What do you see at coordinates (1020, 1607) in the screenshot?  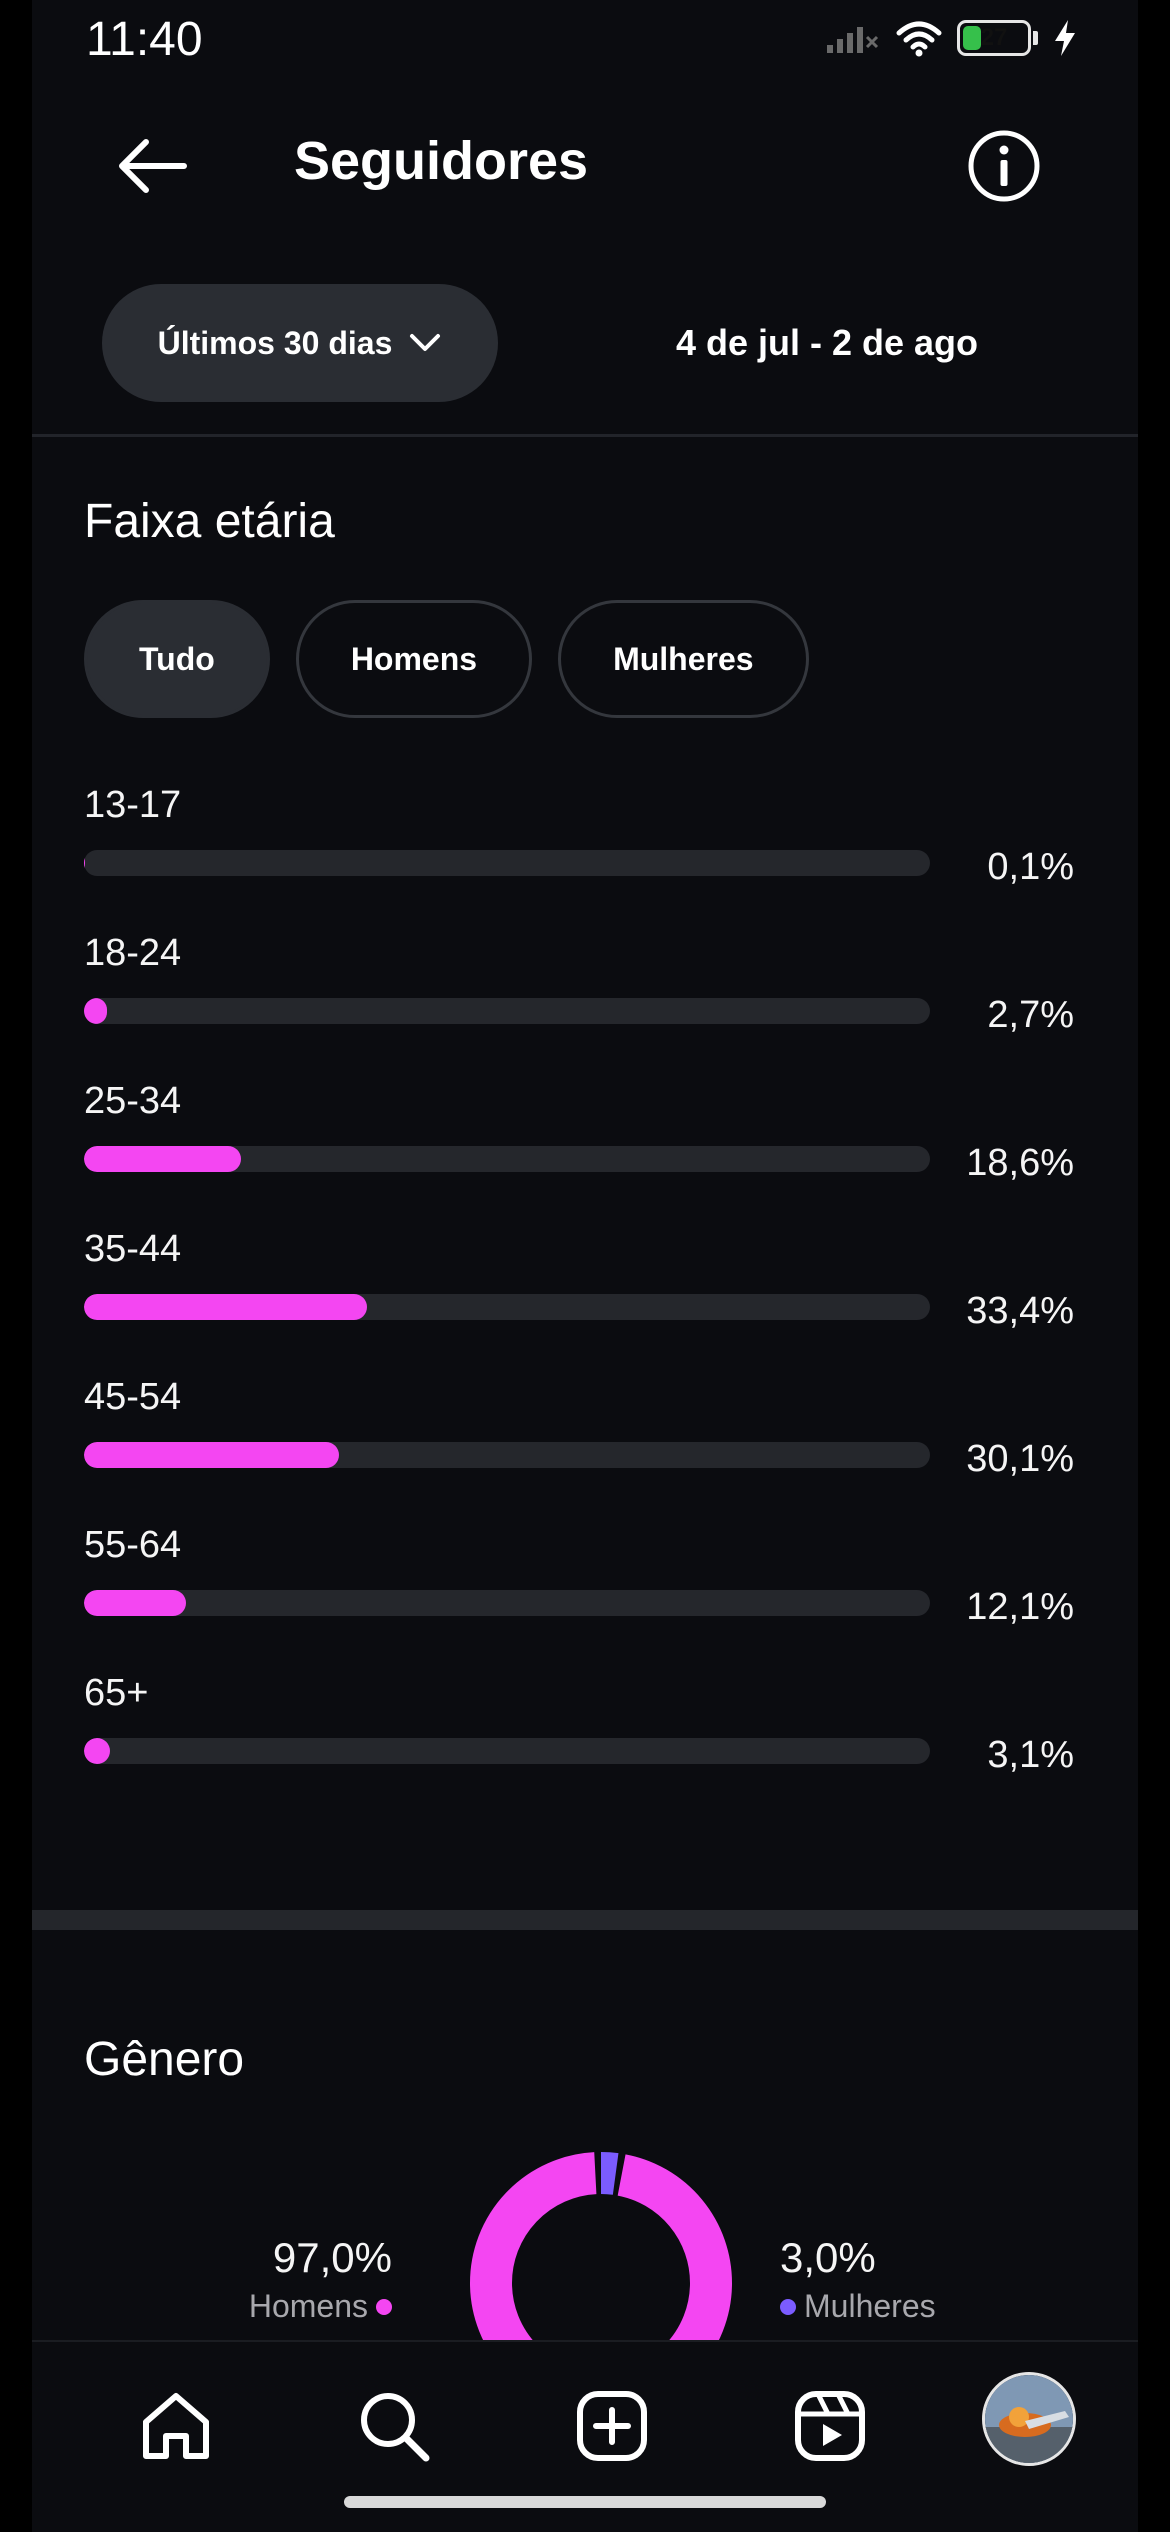 I see `age-percentage: 12,1%` at bounding box center [1020, 1607].